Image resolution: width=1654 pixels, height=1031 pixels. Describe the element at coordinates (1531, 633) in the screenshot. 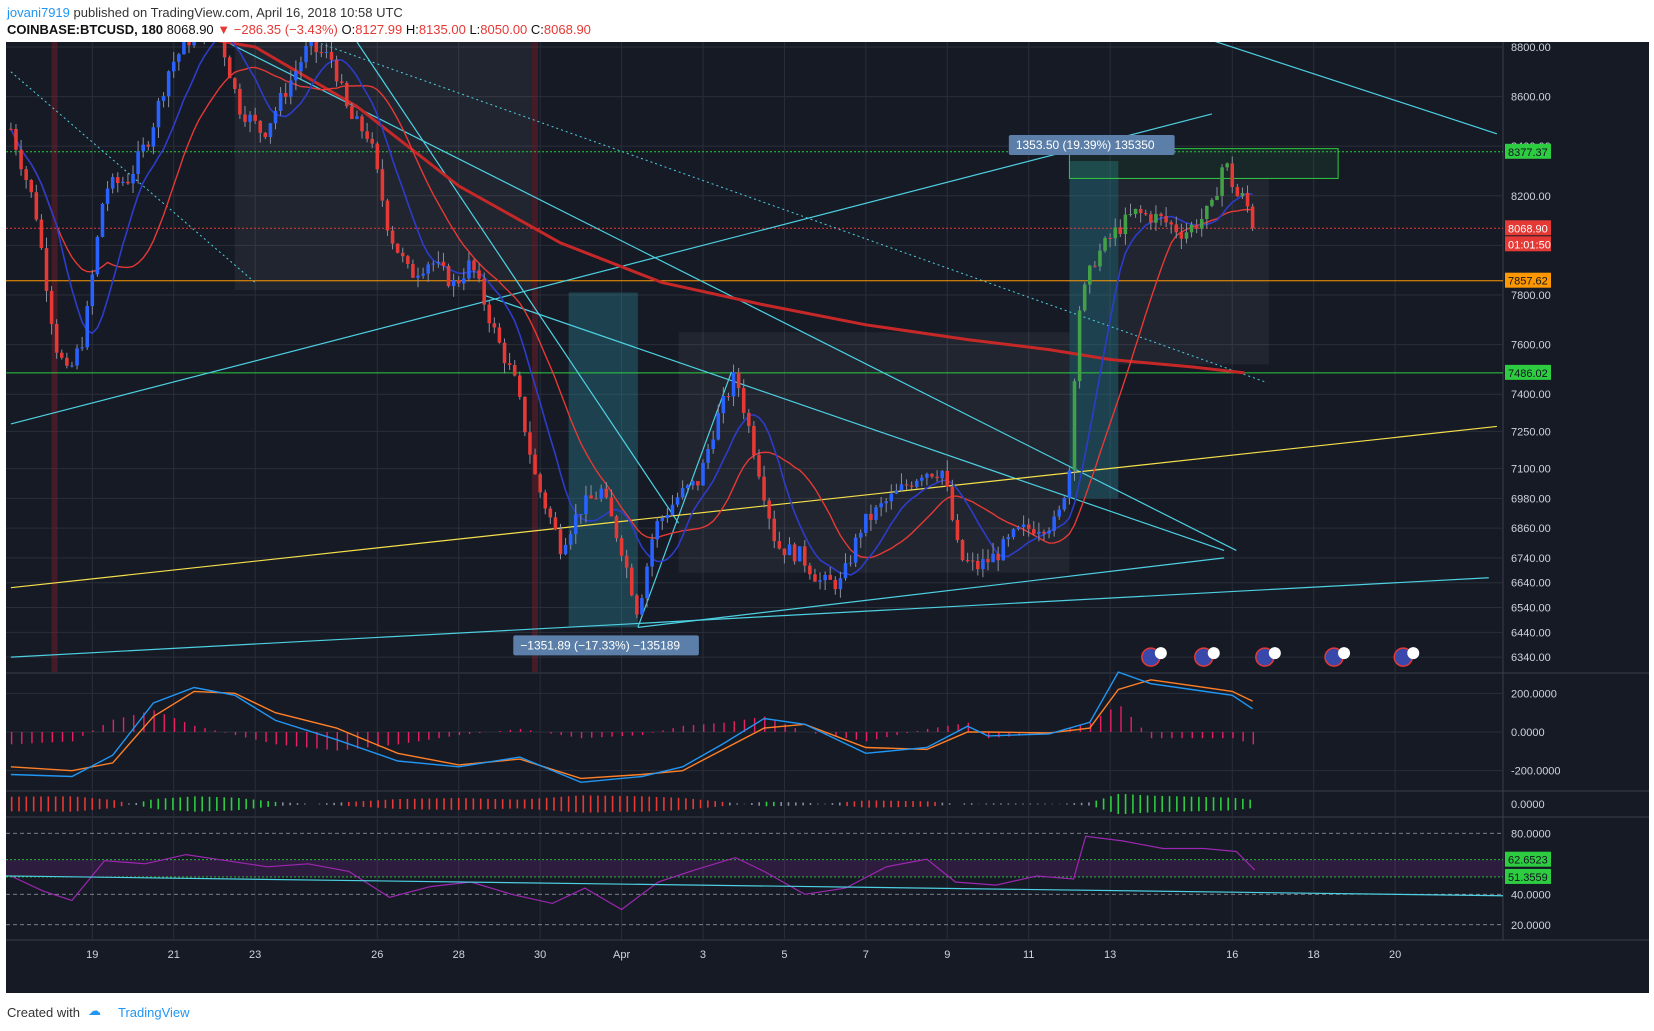

I see `y-tick-label: 6440.00` at that location.